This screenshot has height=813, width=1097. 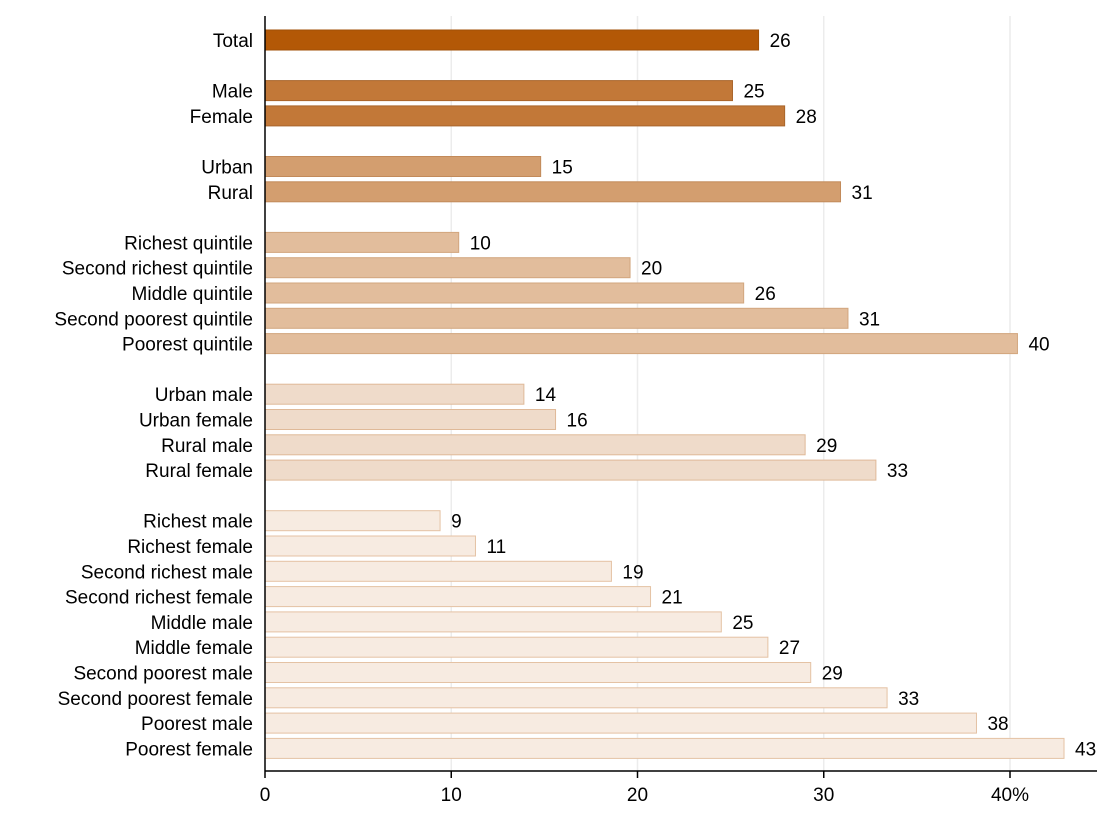 I want to click on category-label: Second poorest quintile, so click(x=153, y=319).